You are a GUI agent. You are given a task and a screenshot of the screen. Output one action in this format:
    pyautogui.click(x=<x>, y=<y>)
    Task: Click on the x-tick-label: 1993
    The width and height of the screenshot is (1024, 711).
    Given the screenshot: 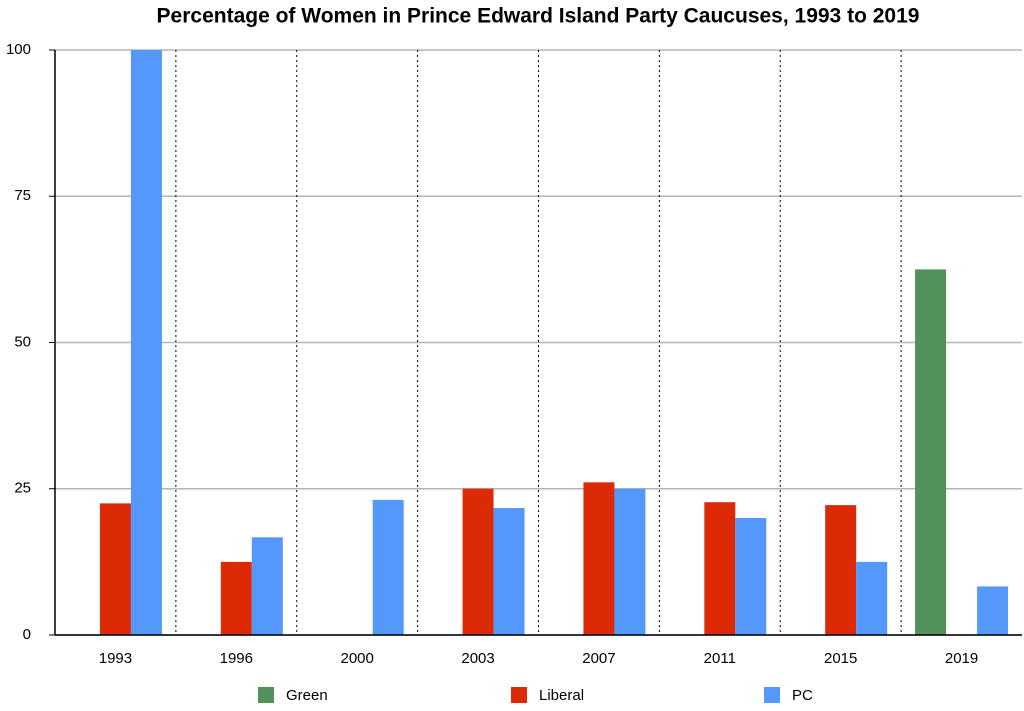 What is the action you would take?
    pyautogui.click(x=115, y=658)
    